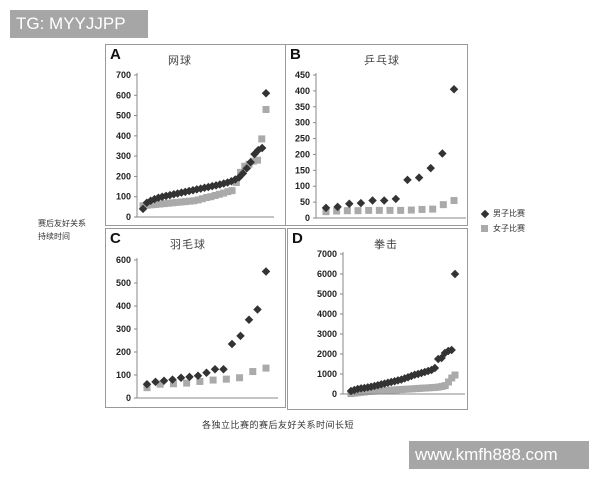 The height and width of the screenshot is (480, 600). Describe the element at coordinates (115, 238) in the screenshot. I see `panel-letter: C` at that location.